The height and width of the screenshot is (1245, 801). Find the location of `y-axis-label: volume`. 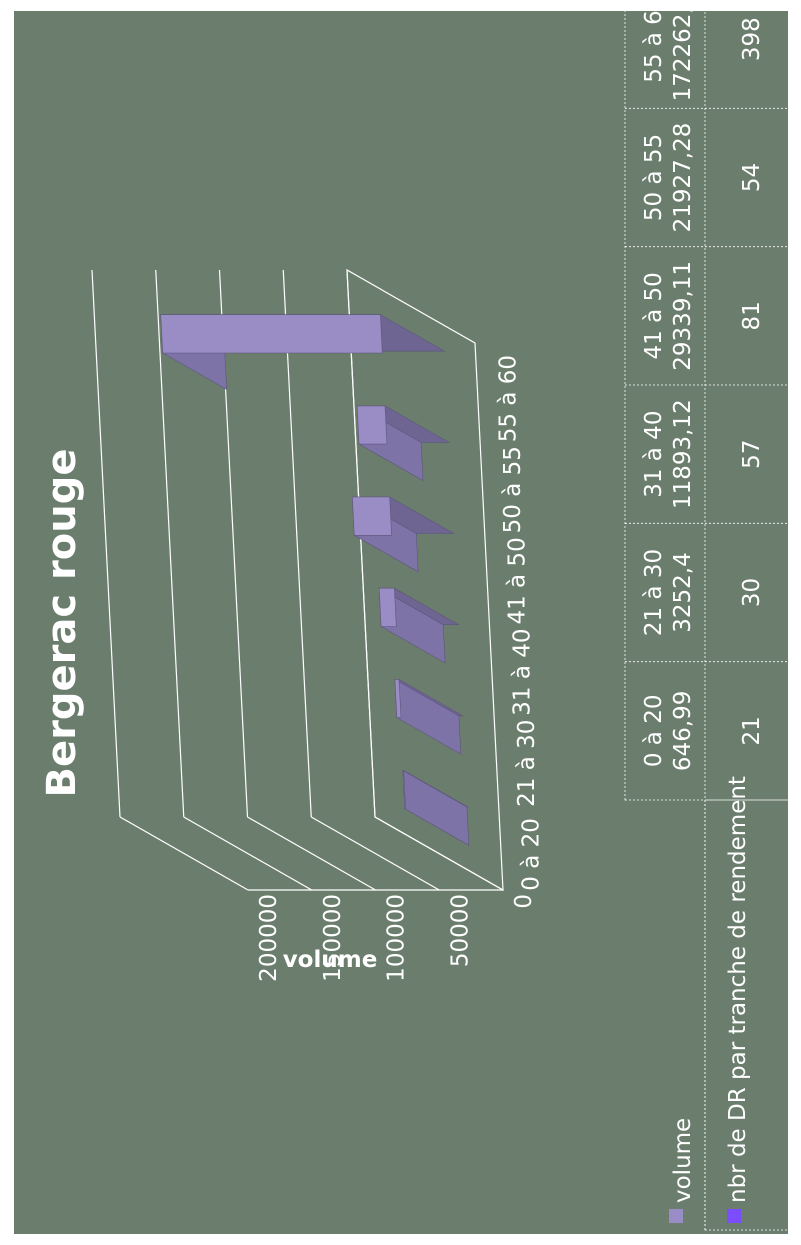

y-axis-label: volume is located at coordinates (330, 960).